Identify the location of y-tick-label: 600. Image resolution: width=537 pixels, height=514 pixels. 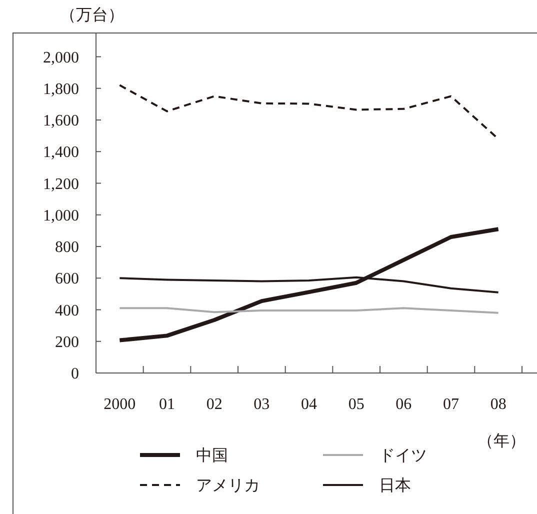
(67, 279).